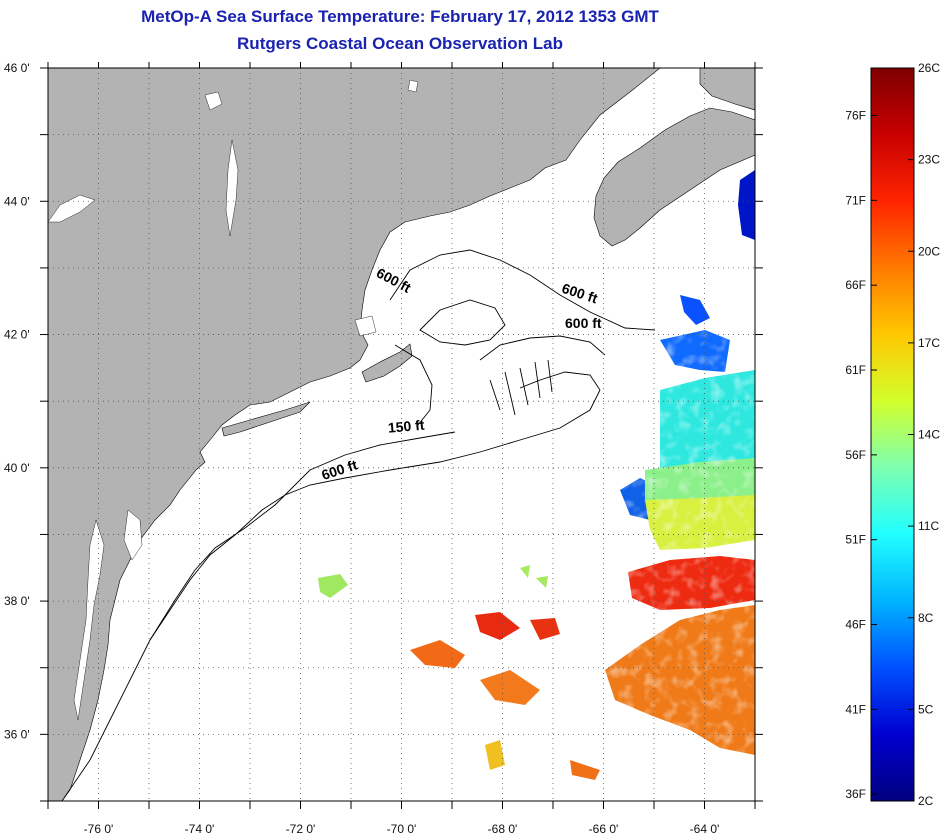  Describe the element at coordinates (929, 435) in the screenshot. I see `colorbar-label-celsius: 14C` at that location.